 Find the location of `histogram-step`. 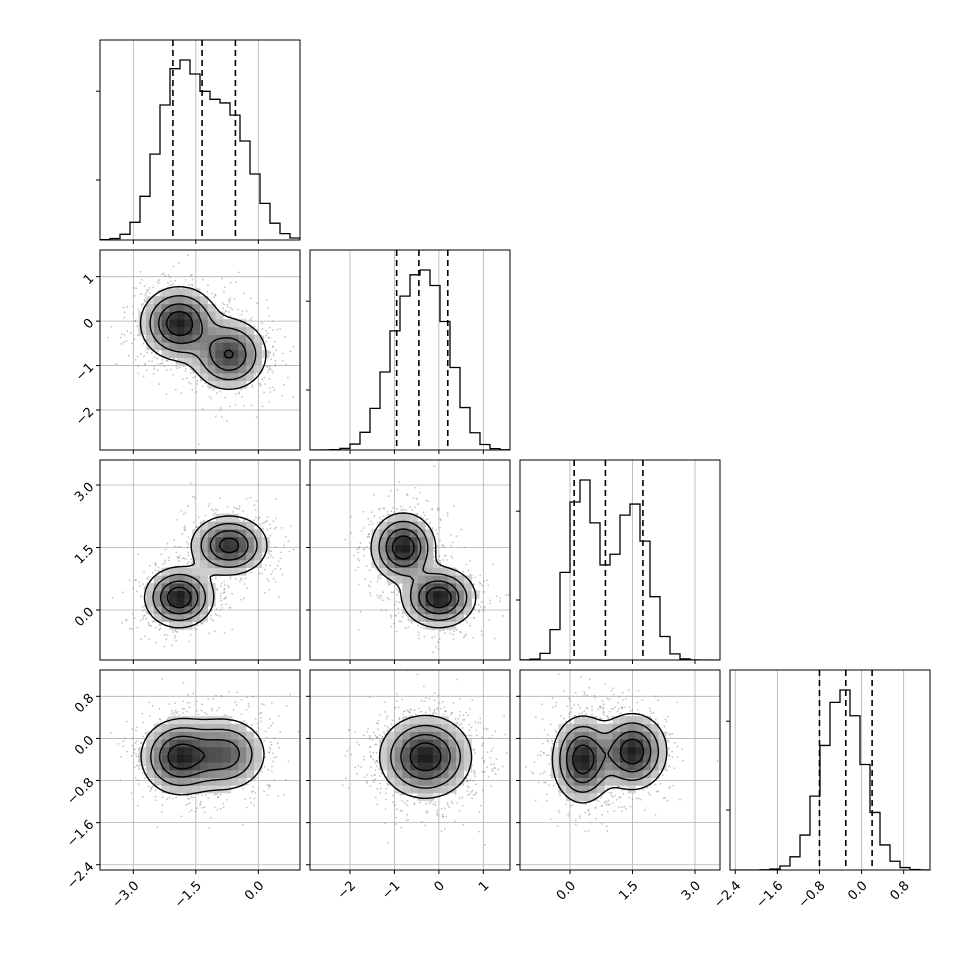

histogram-step is located at coordinates (620, 569).